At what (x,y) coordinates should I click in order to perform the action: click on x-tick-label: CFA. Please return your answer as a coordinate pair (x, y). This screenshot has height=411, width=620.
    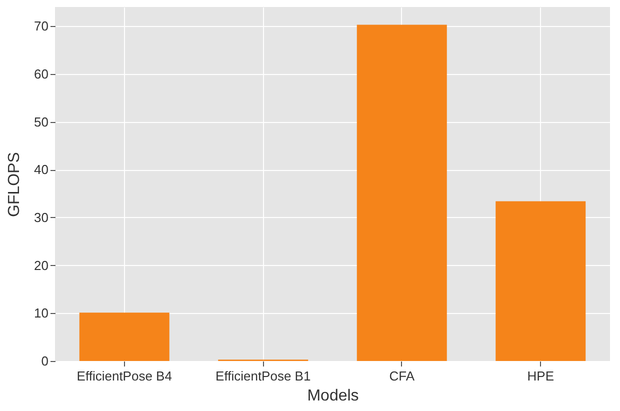
    Looking at the image, I should click on (402, 376).